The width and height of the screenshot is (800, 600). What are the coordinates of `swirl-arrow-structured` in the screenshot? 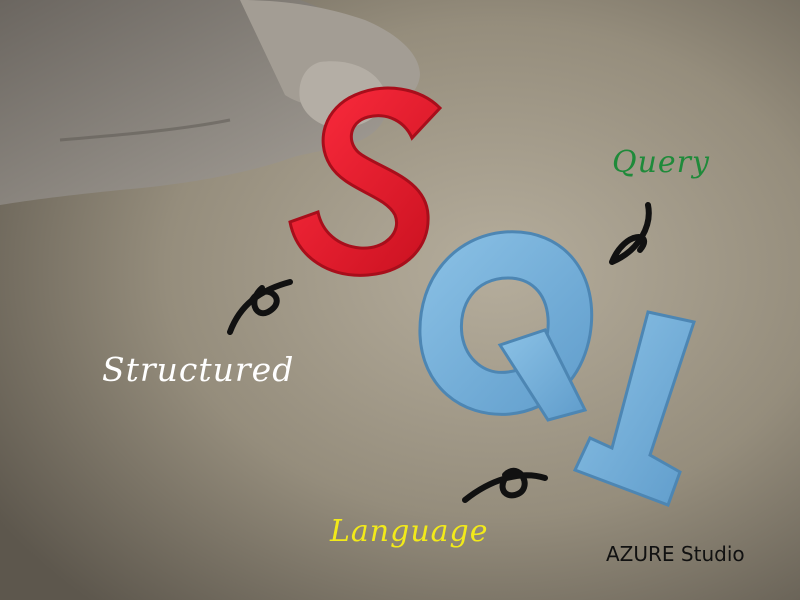 It's located at (260, 307).